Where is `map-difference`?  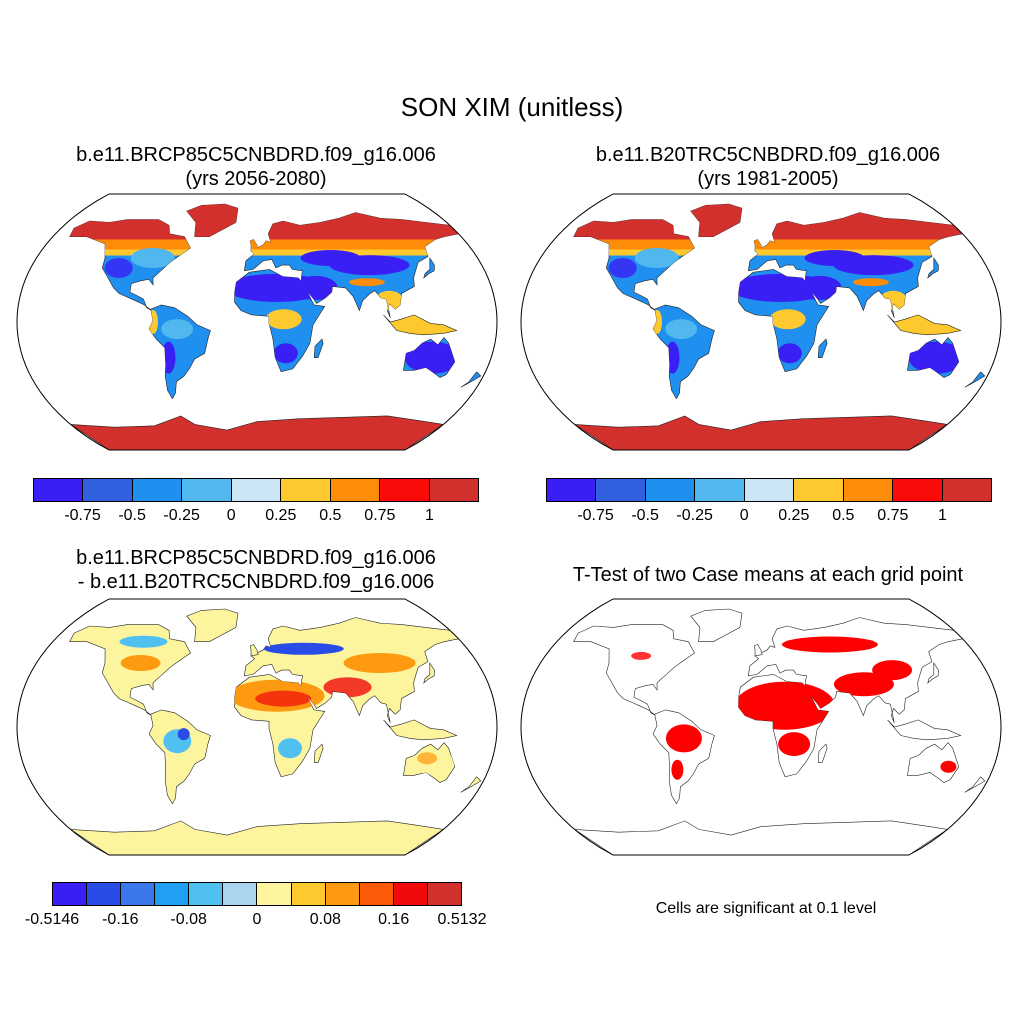
map-difference is located at coordinates (257, 727).